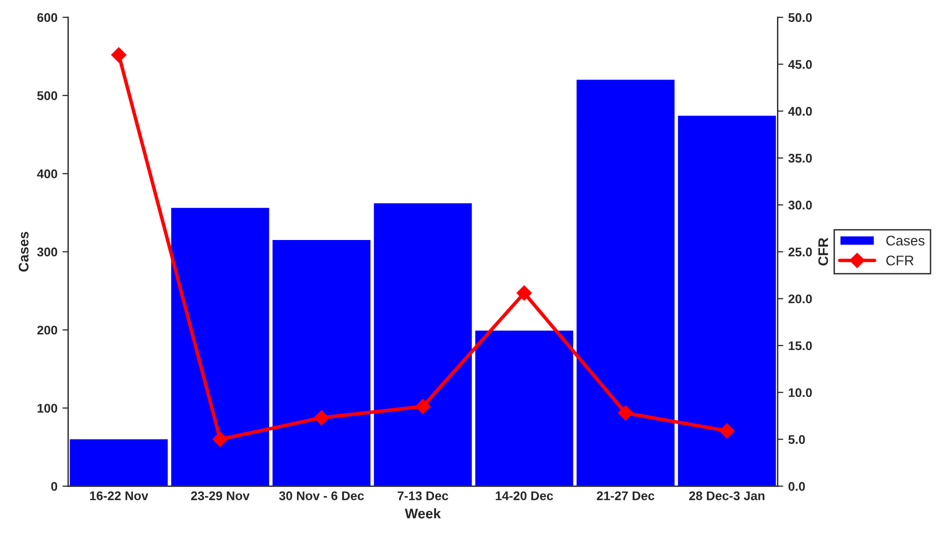 The image size is (946, 542). I want to click on y-axis-title: Cases, so click(23, 252).